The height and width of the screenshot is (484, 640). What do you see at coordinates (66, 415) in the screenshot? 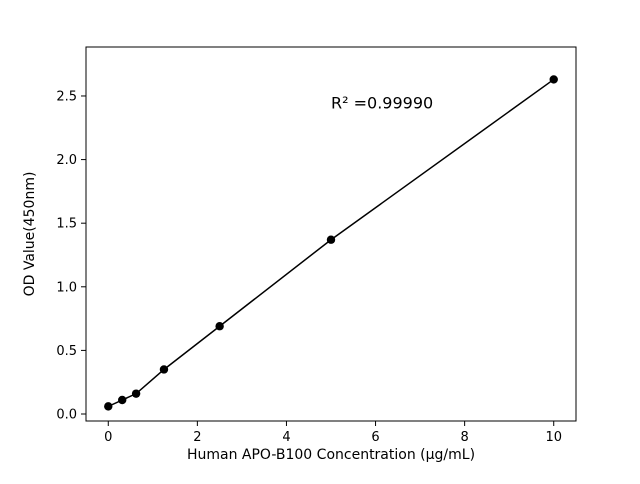
I see `y-tick-label: 0.0` at bounding box center [66, 415].